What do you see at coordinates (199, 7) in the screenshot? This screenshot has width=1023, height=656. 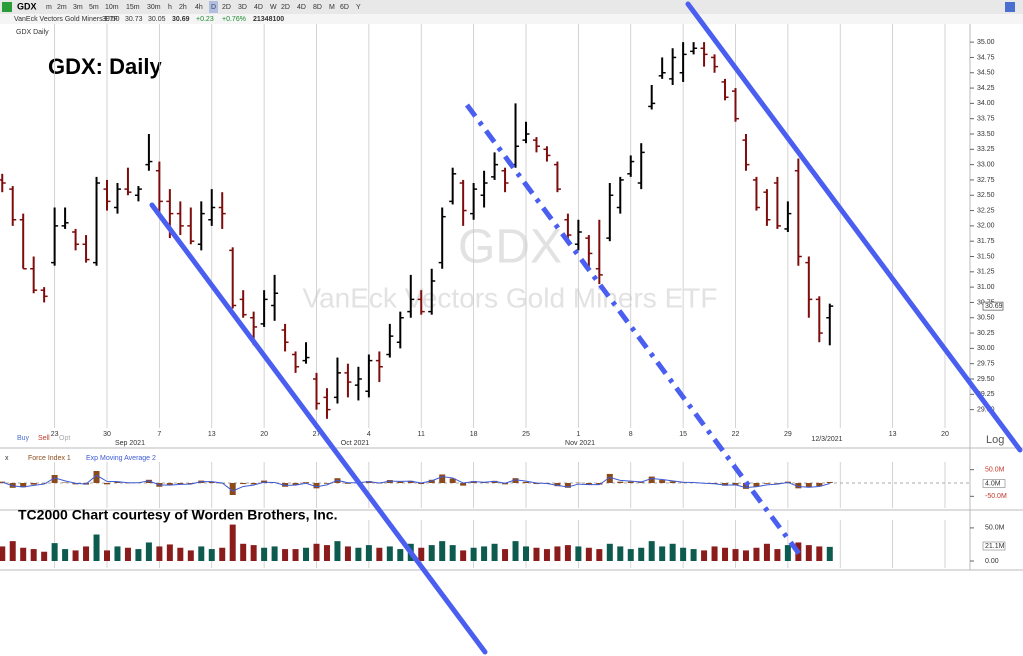 I see `timeframe-button: 4h` at bounding box center [199, 7].